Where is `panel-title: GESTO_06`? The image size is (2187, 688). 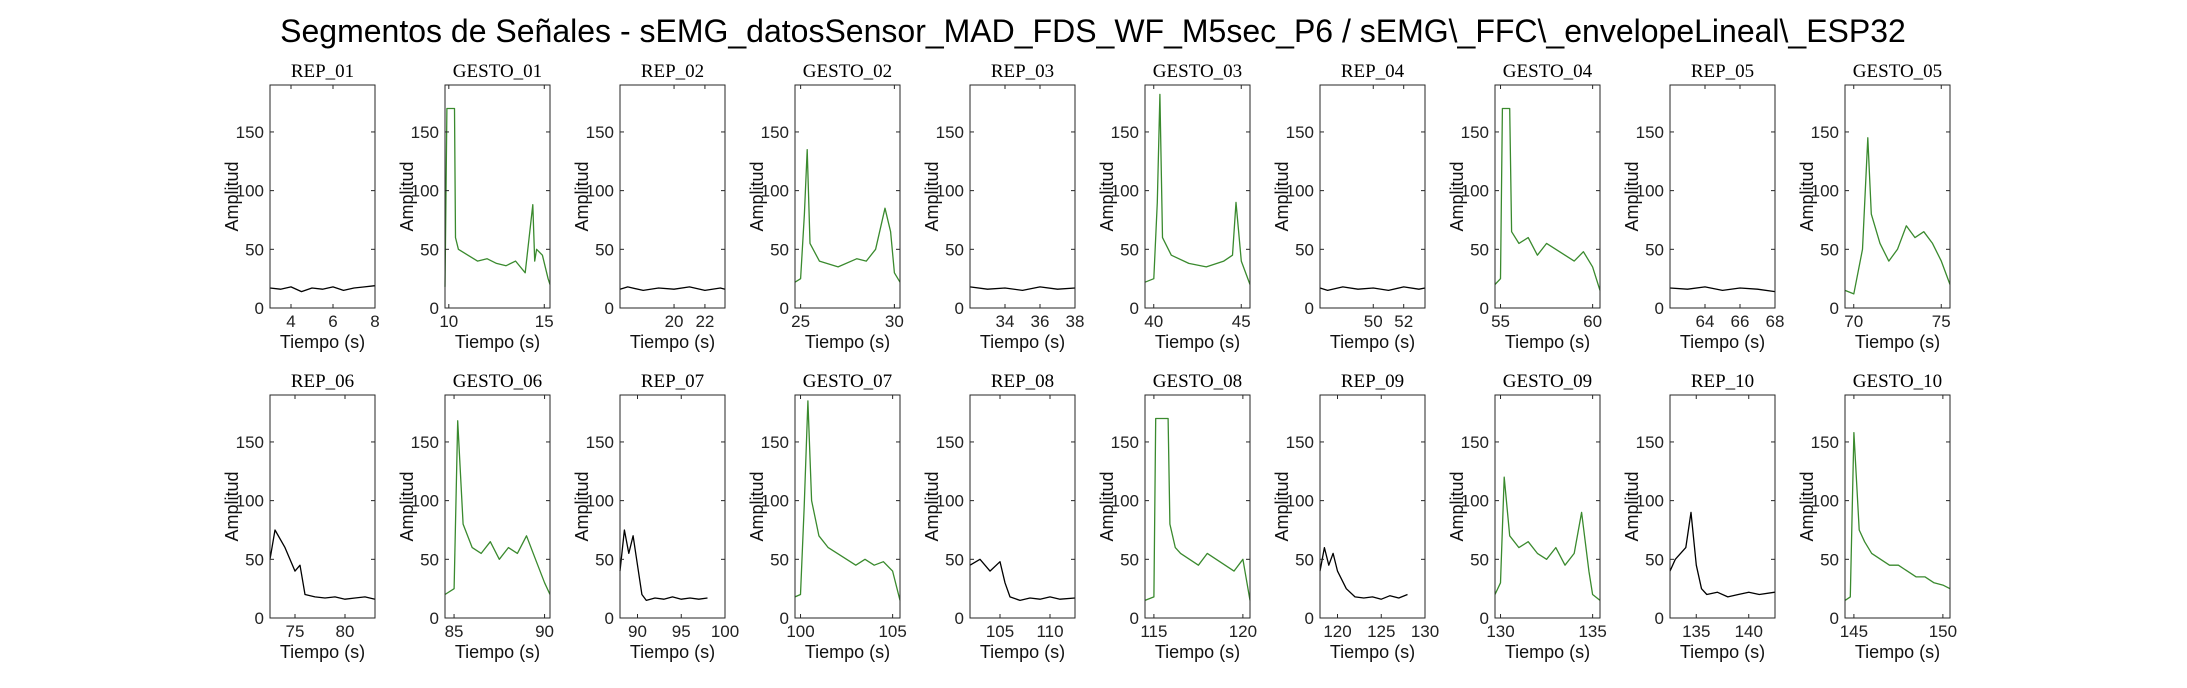 panel-title: GESTO_06 is located at coordinates (497, 381).